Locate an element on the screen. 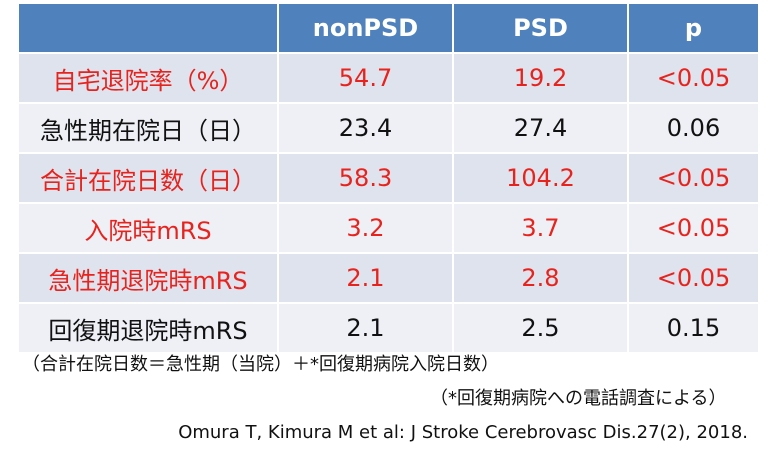  table-row: 回復期退院時mRS 2.1 2.5 0.15 is located at coordinates (388, 327).